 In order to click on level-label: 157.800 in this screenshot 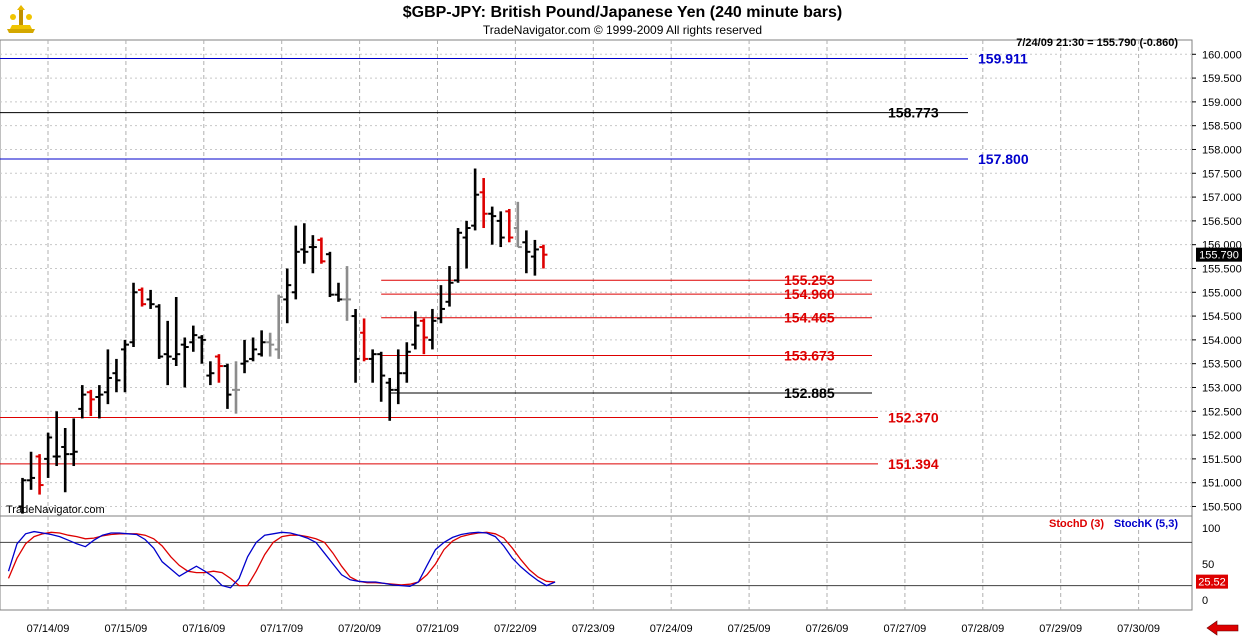, I will do `click(1003, 159)`.